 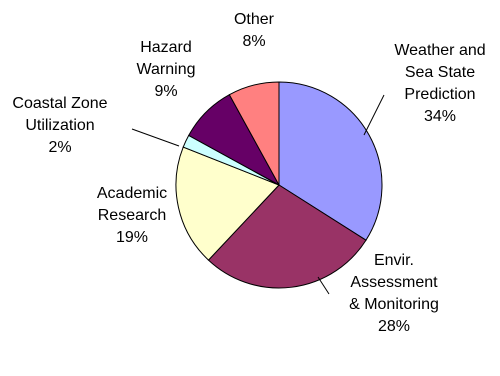 What do you see at coordinates (166, 47) in the screenshot?
I see `slice-name-label: Hazard` at bounding box center [166, 47].